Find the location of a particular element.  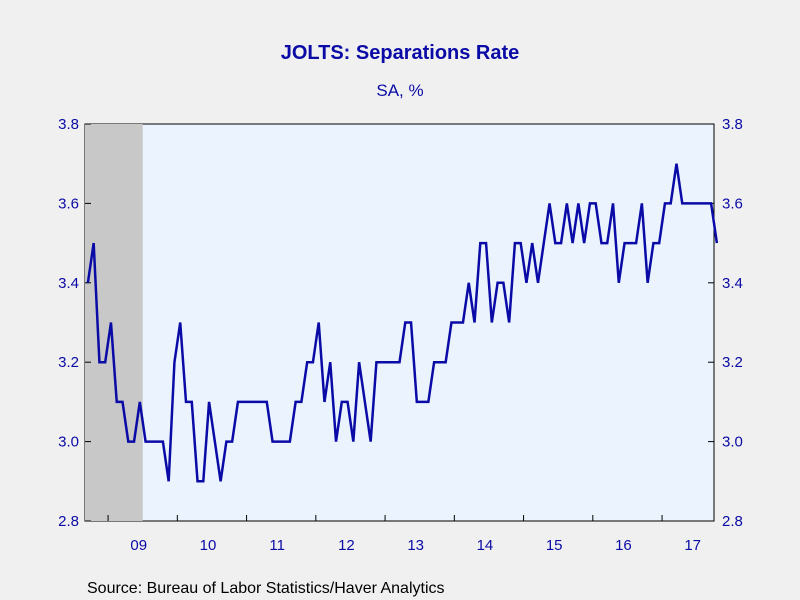

y-tick-label-right: 3.8 is located at coordinates (732, 124).